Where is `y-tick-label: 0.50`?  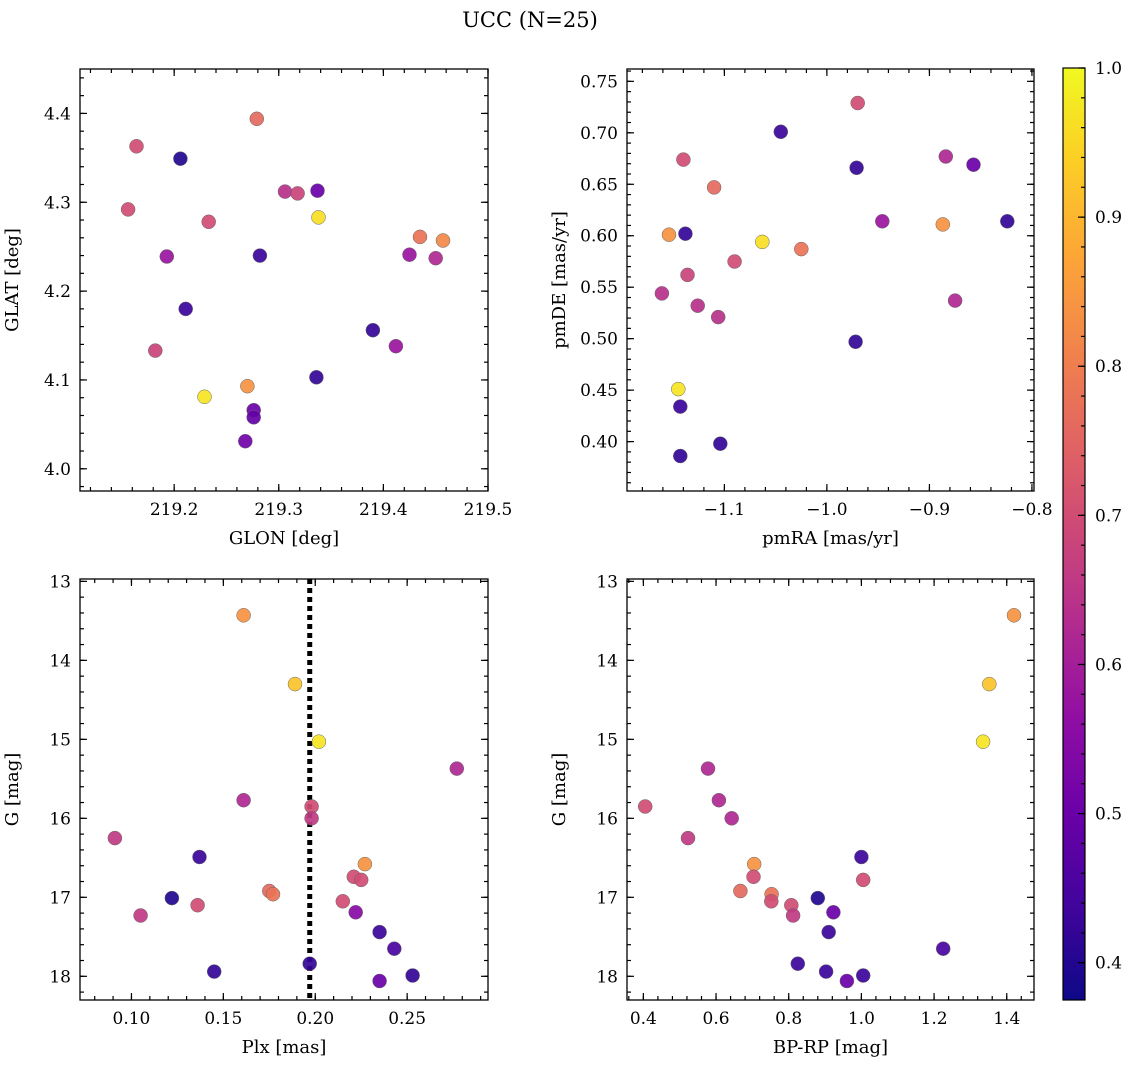
y-tick-label: 0.50 is located at coordinates (599, 340).